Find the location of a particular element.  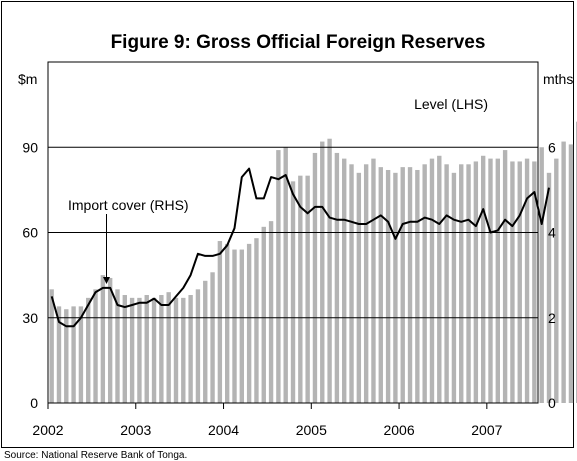

source-note: Source: National Reserve Bank of Tonga. is located at coordinates (95, 455).